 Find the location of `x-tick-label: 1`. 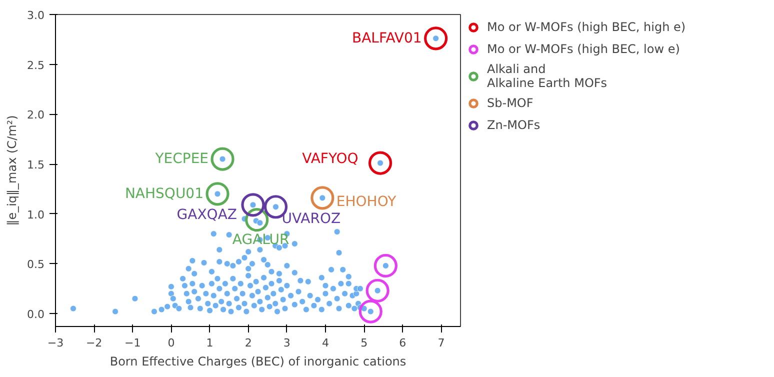

x-tick-label: 1 is located at coordinates (210, 343).